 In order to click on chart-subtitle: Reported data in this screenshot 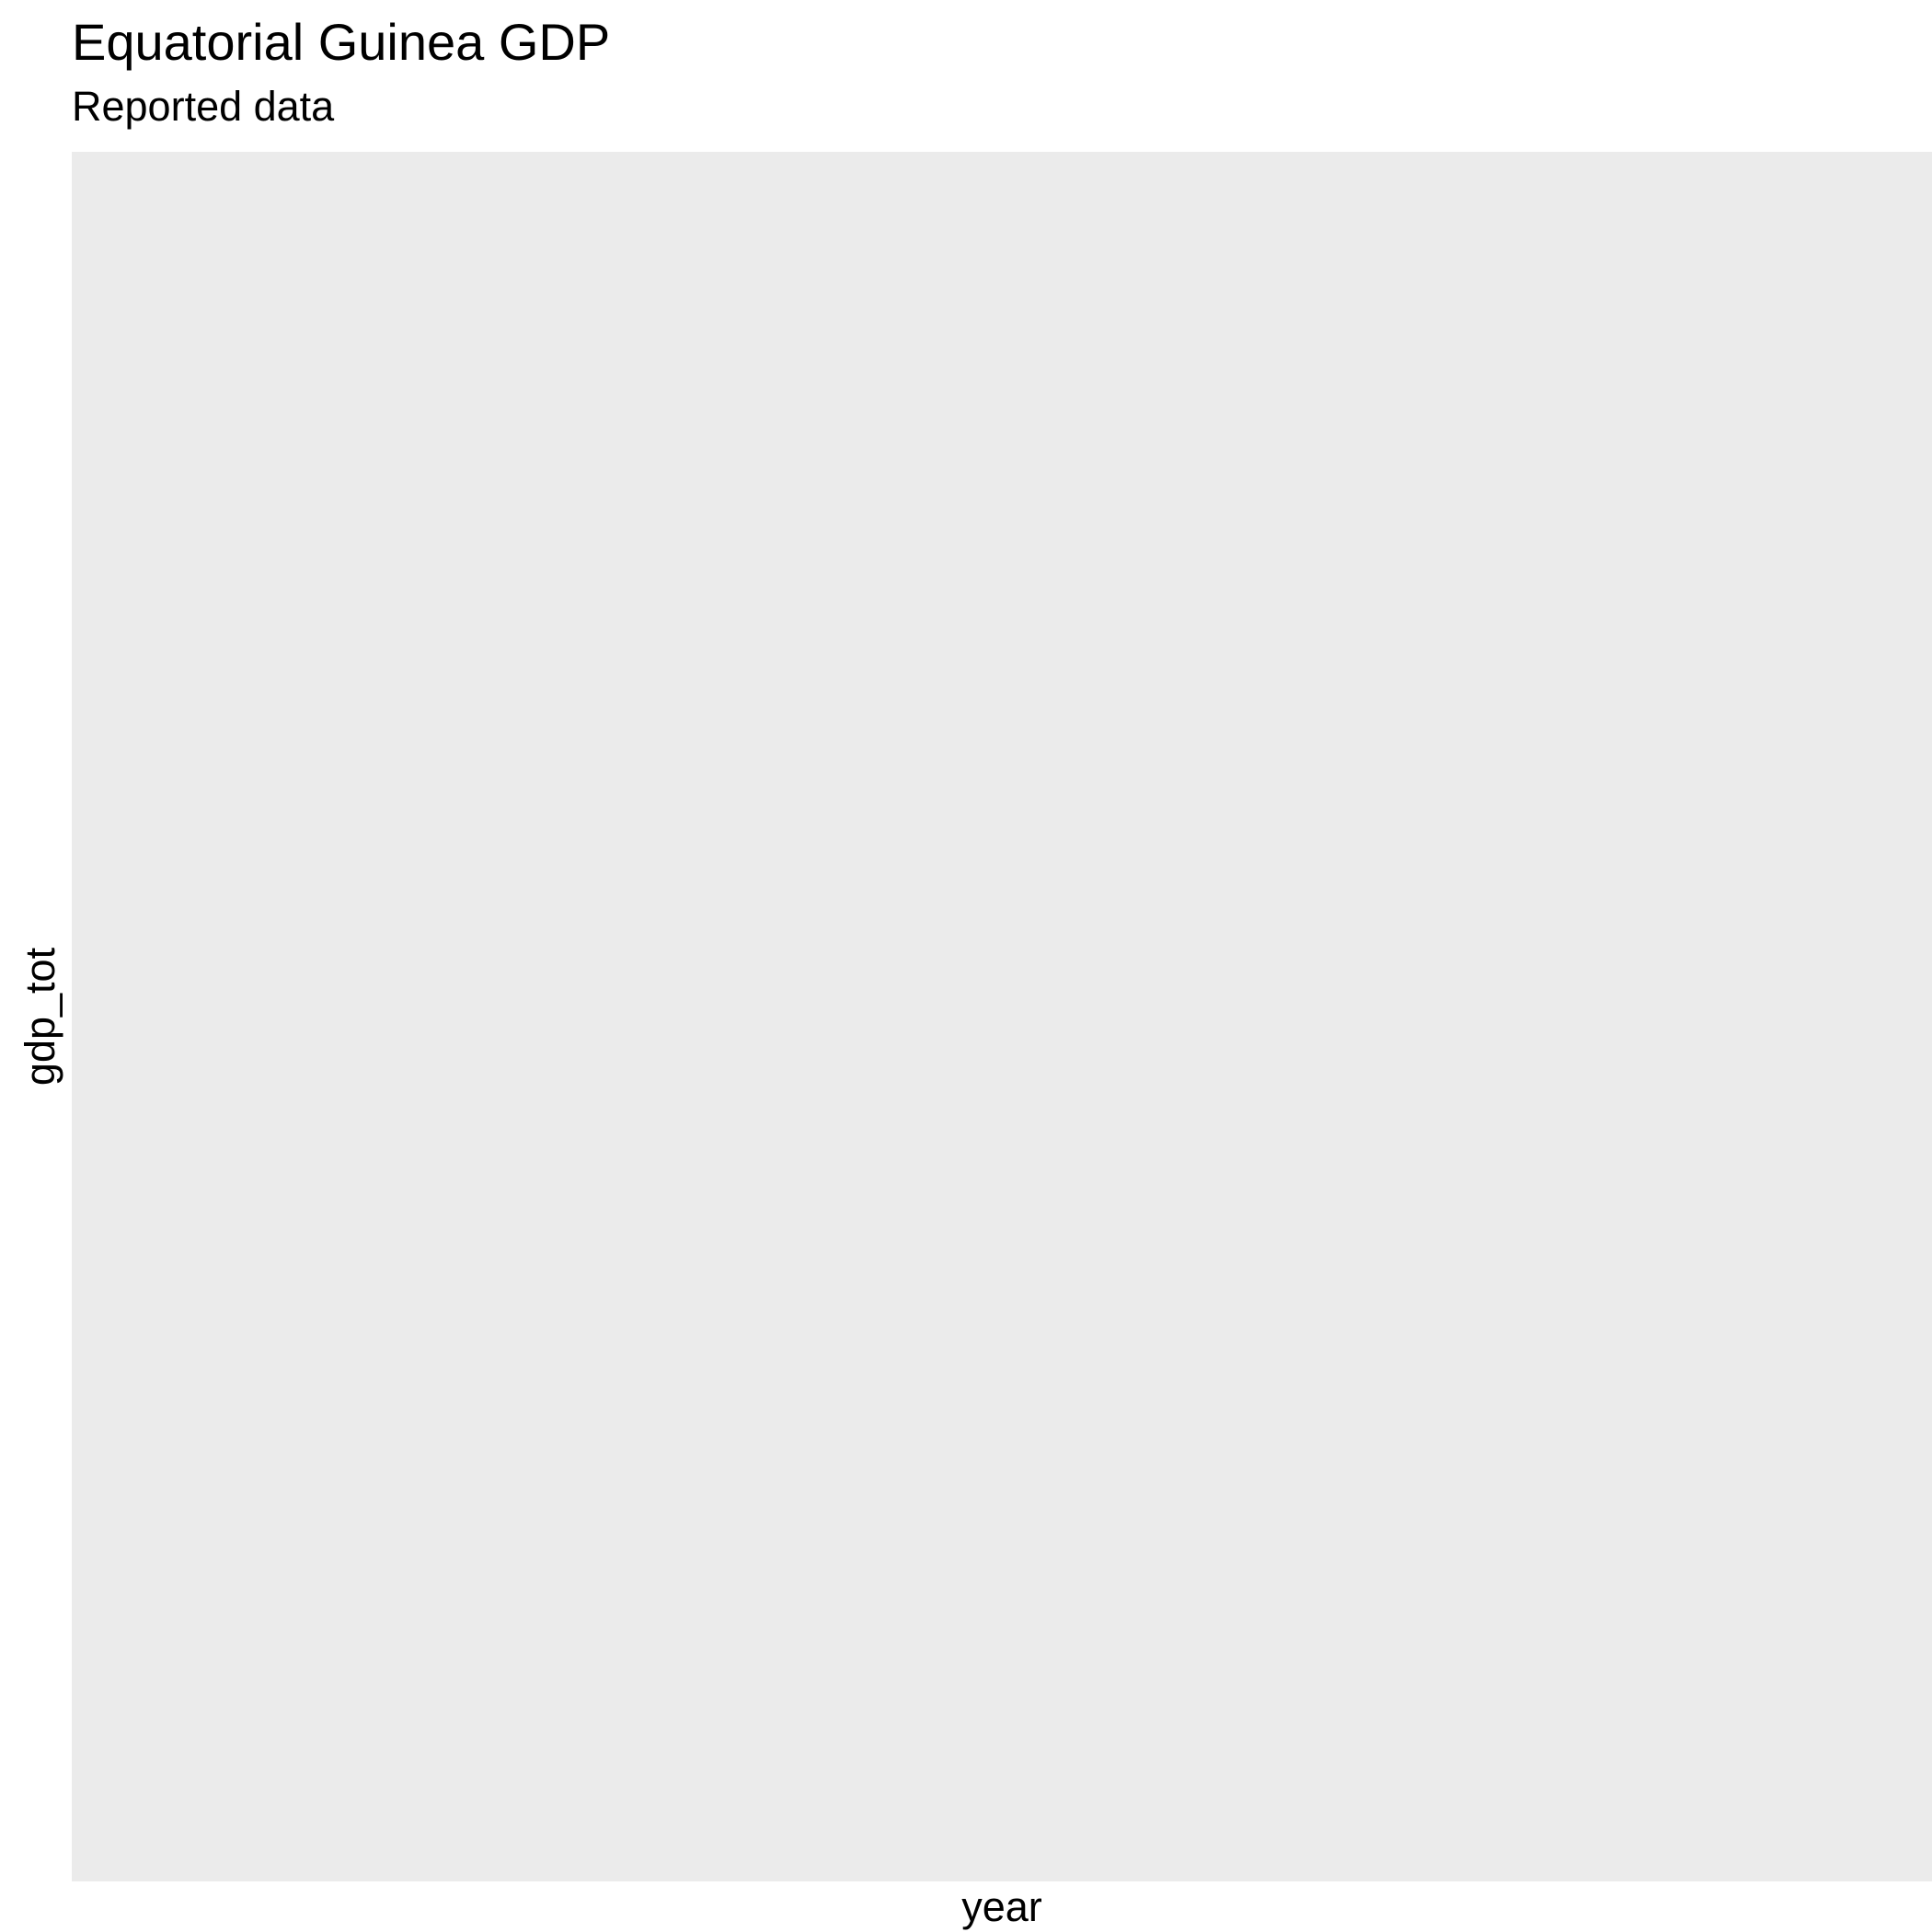, I will do `click(203, 106)`.